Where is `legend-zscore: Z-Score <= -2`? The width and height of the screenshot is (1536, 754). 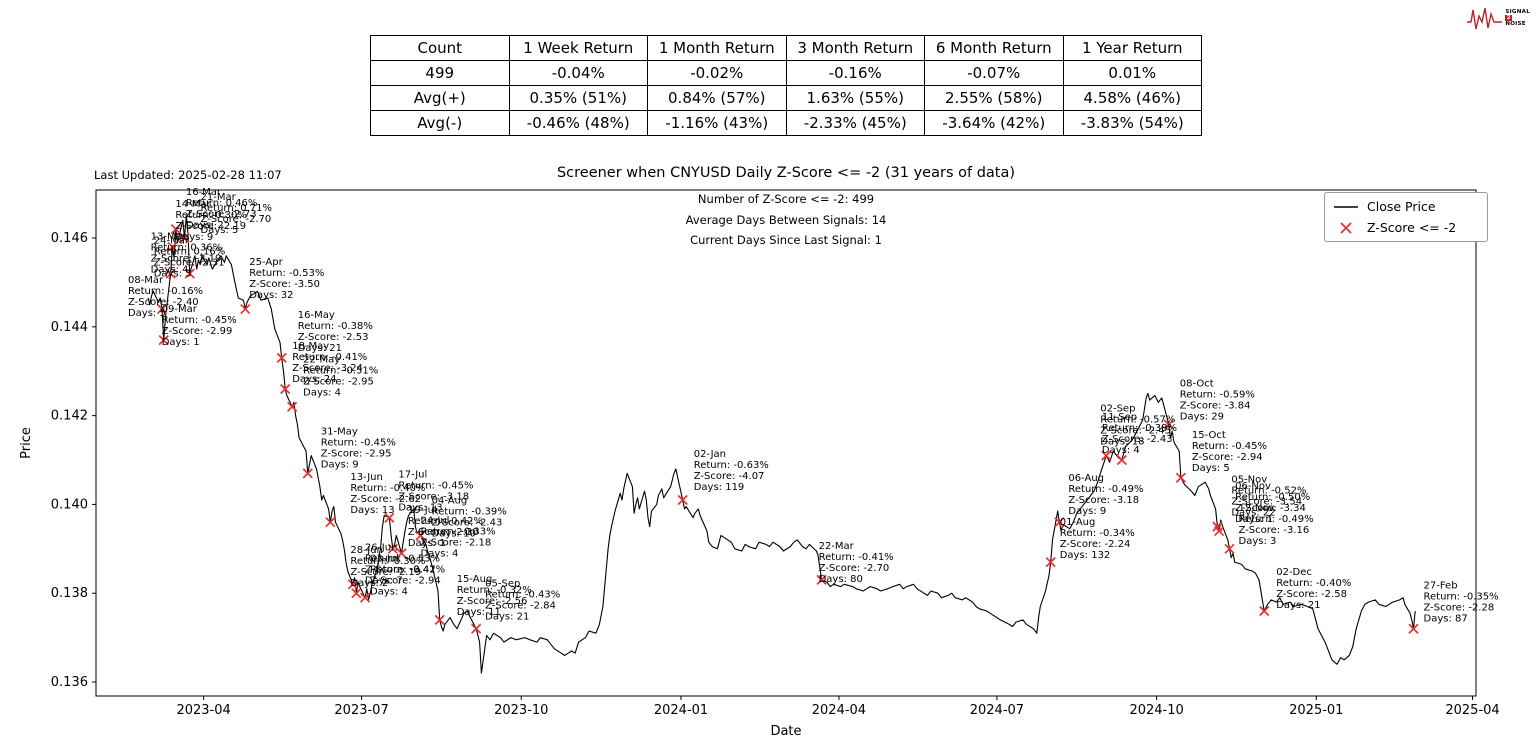
legend-zscore: Z-Score <= -2 is located at coordinates (1406, 227).